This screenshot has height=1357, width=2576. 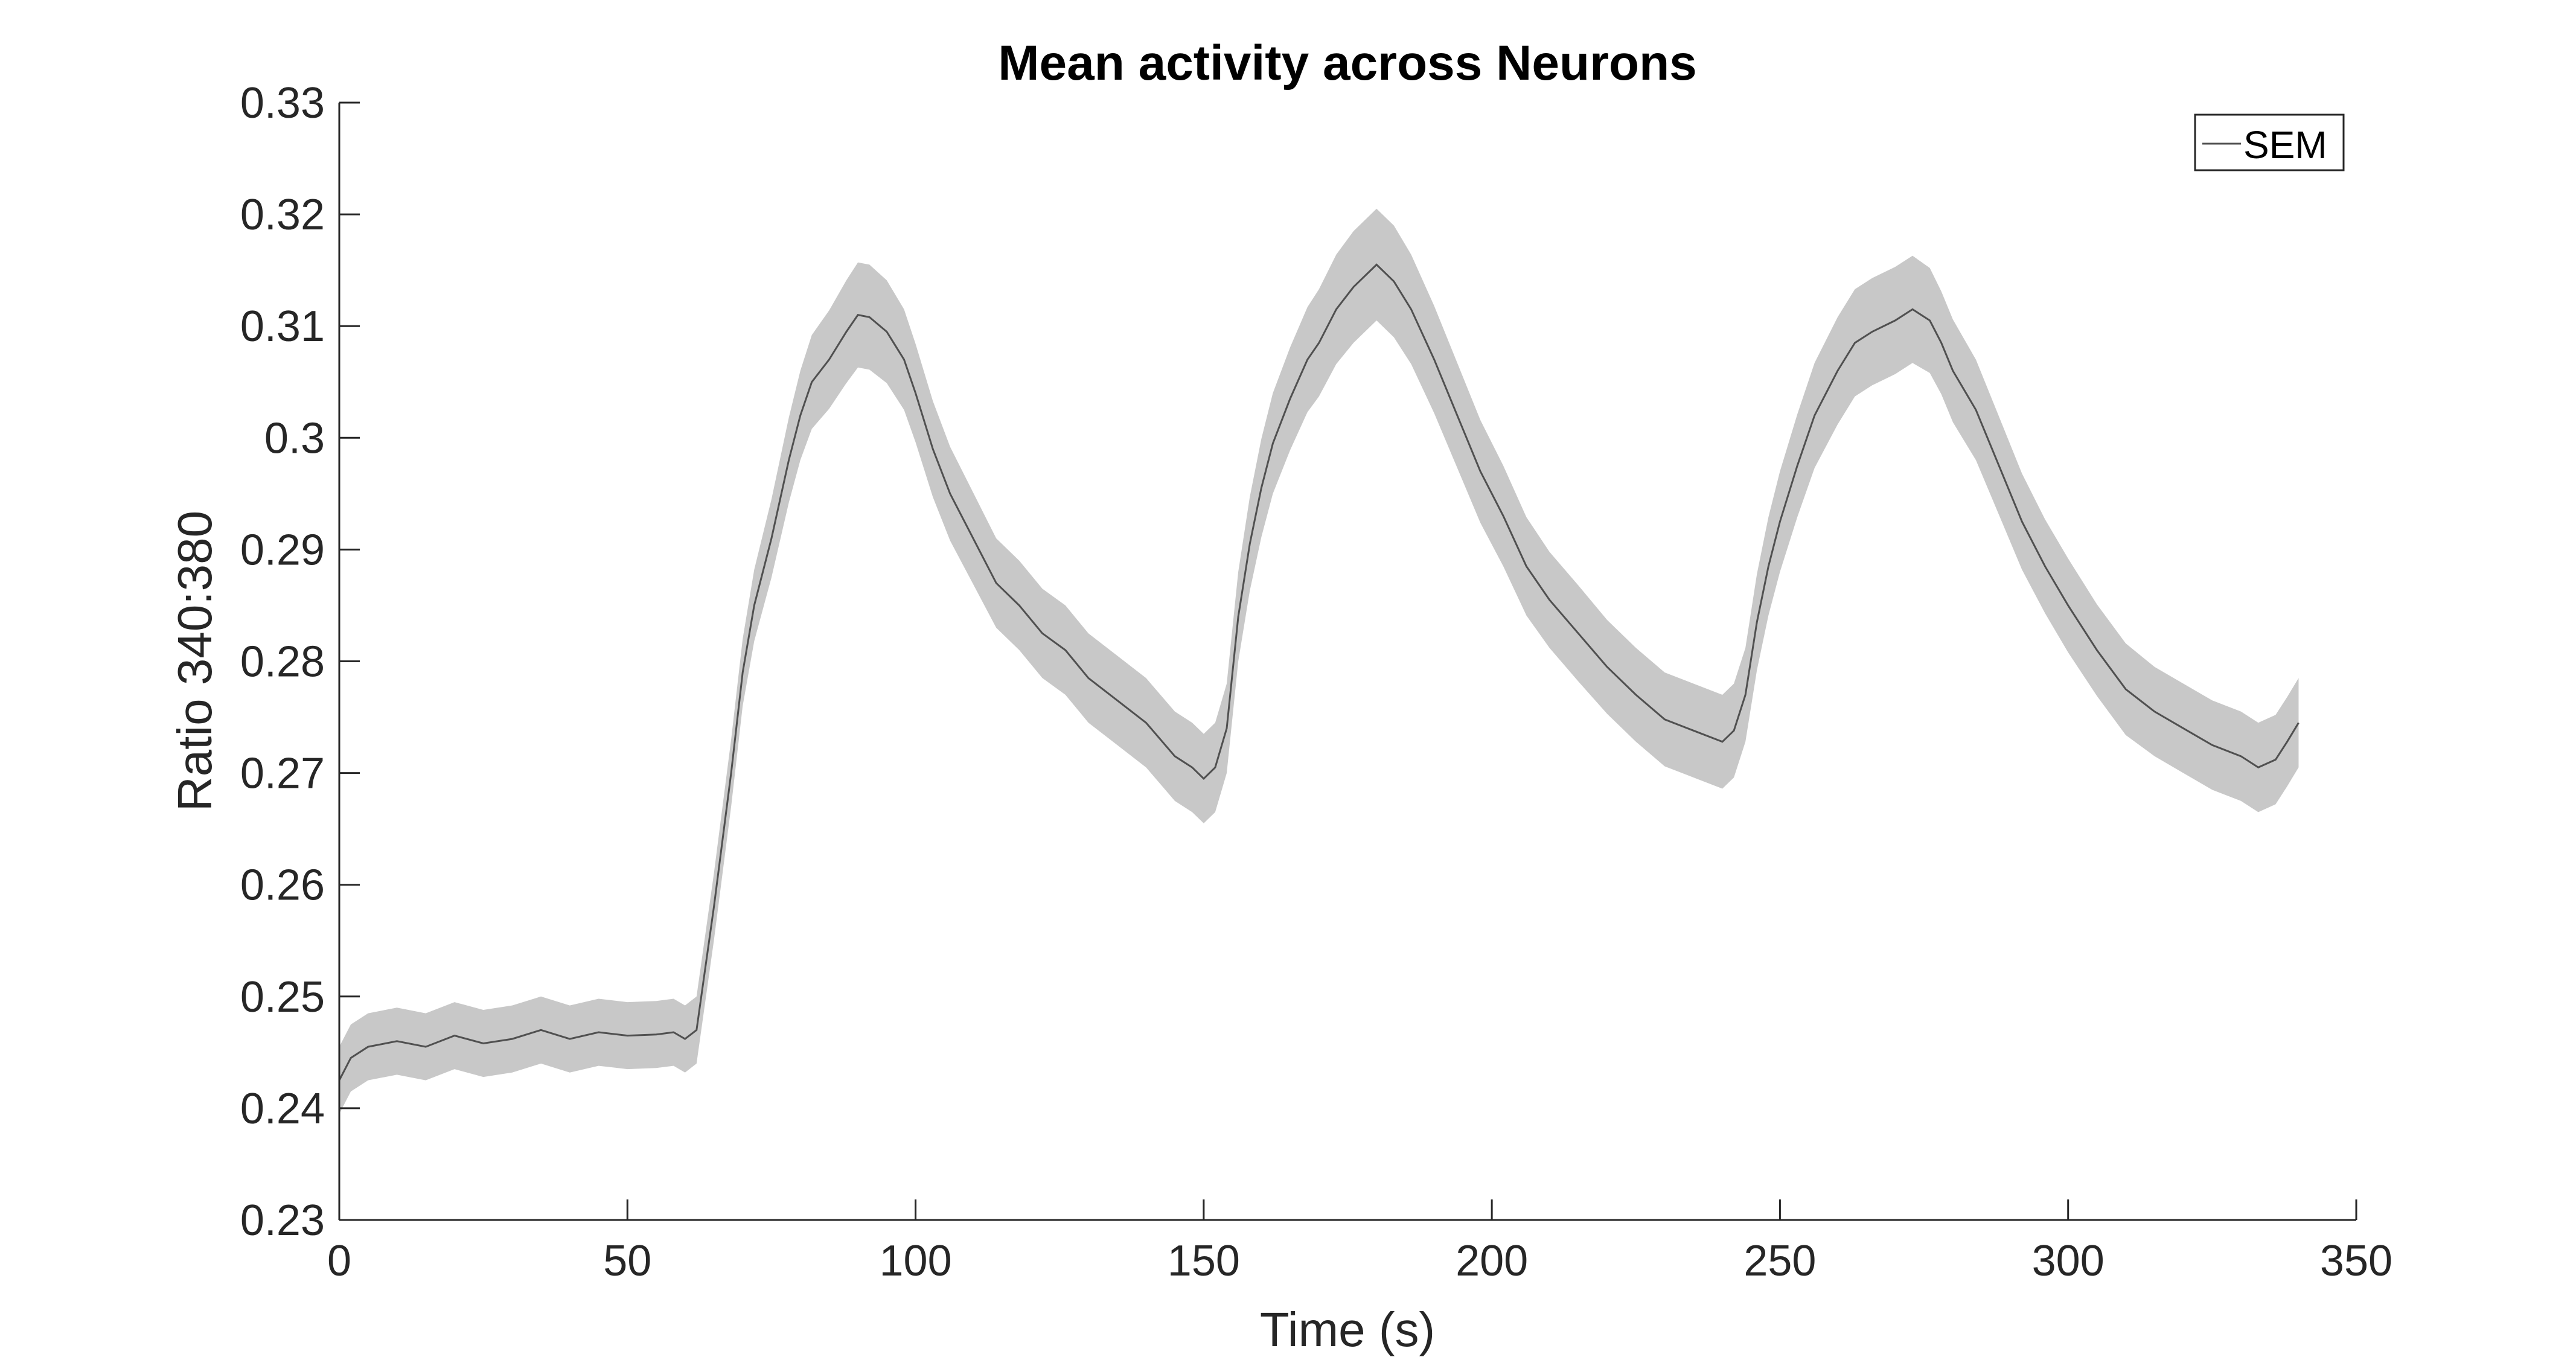 I want to click on x-tick-label: 150, so click(x=1204, y=1261).